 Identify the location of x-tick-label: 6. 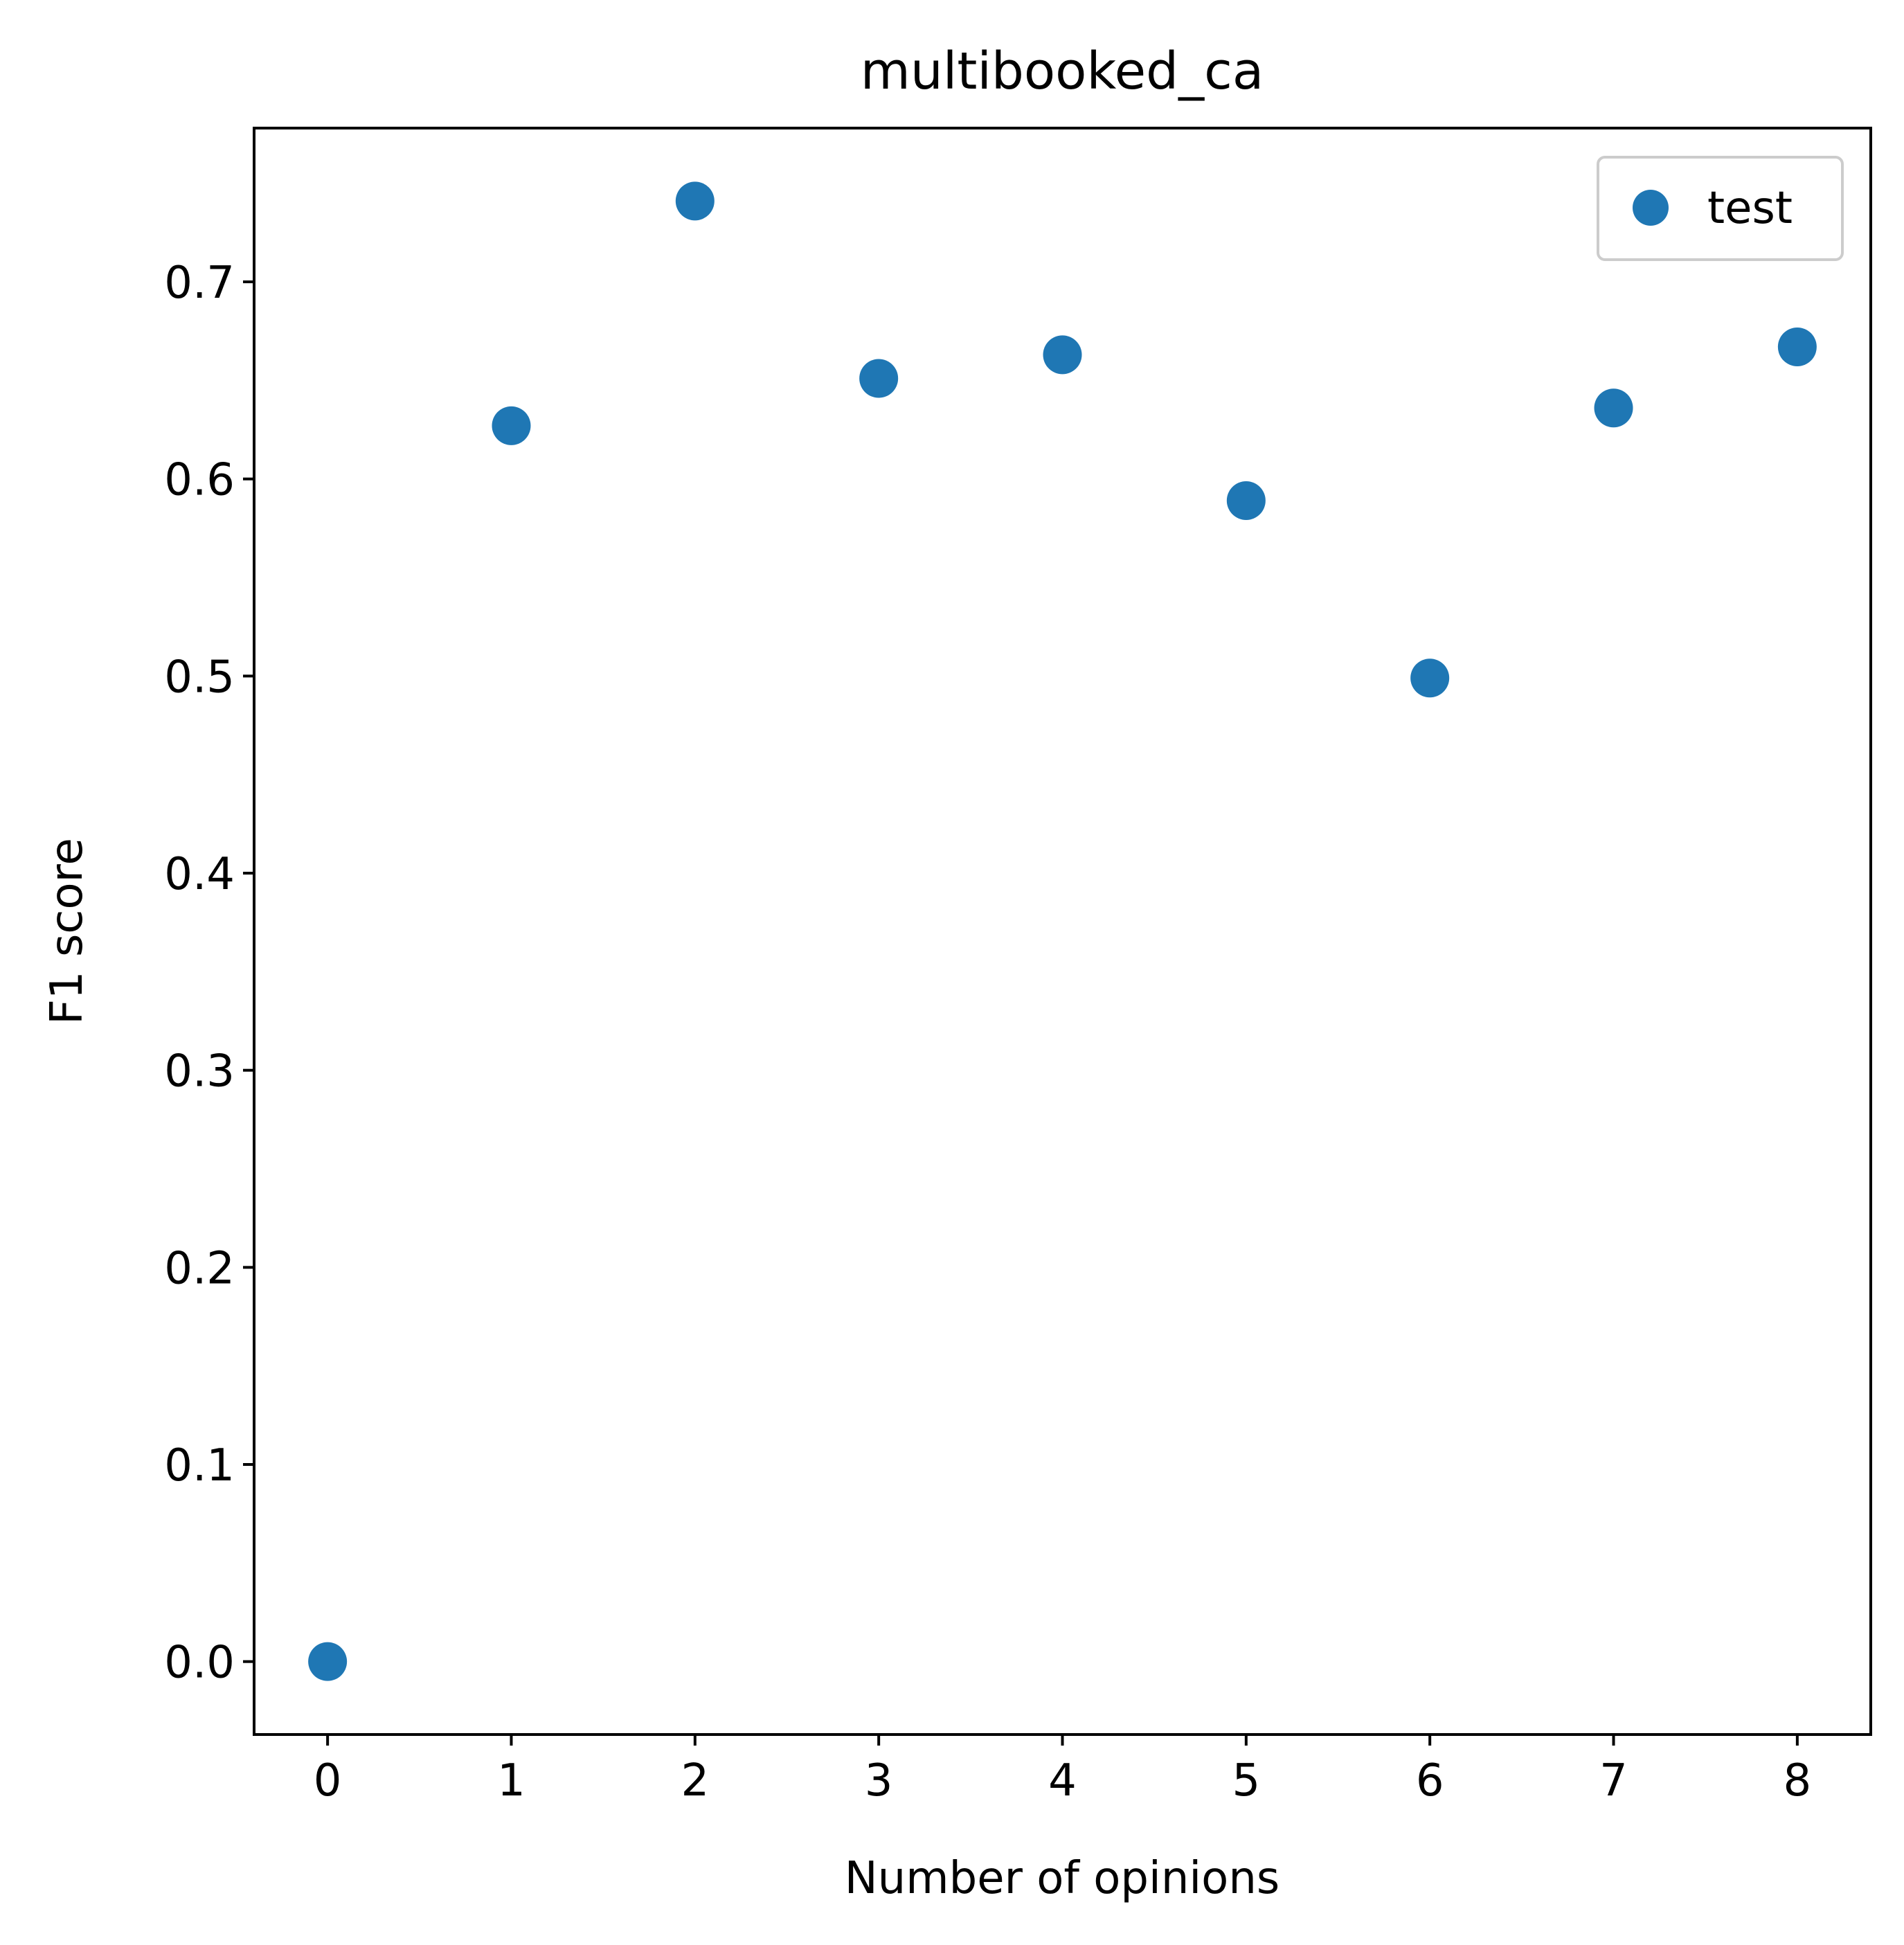
(1430, 1781).